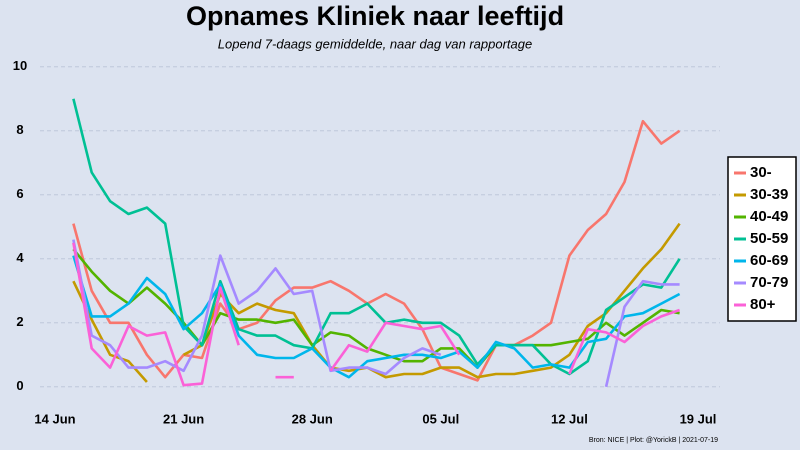 Image resolution: width=800 pixels, height=450 pixels. Describe the element at coordinates (183, 418) in the screenshot. I see `x-tick-label: 21 Jun` at that location.